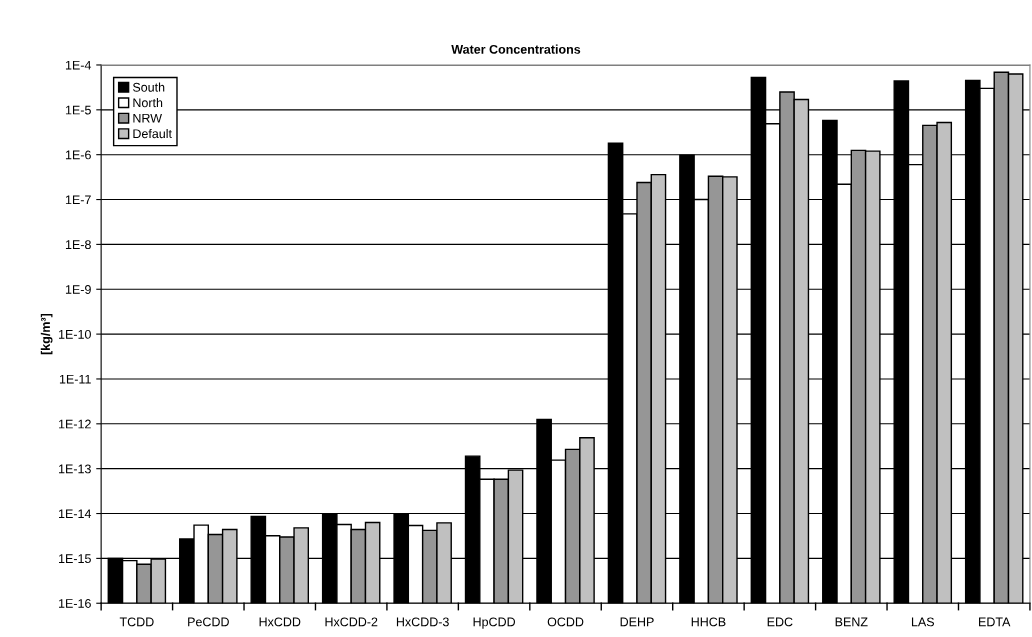 Image resolution: width=1032 pixels, height=637 pixels. What do you see at coordinates (516, 49) in the screenshot?
I see `chart-title: Water Concentrations` at bounding box center [516, 49].